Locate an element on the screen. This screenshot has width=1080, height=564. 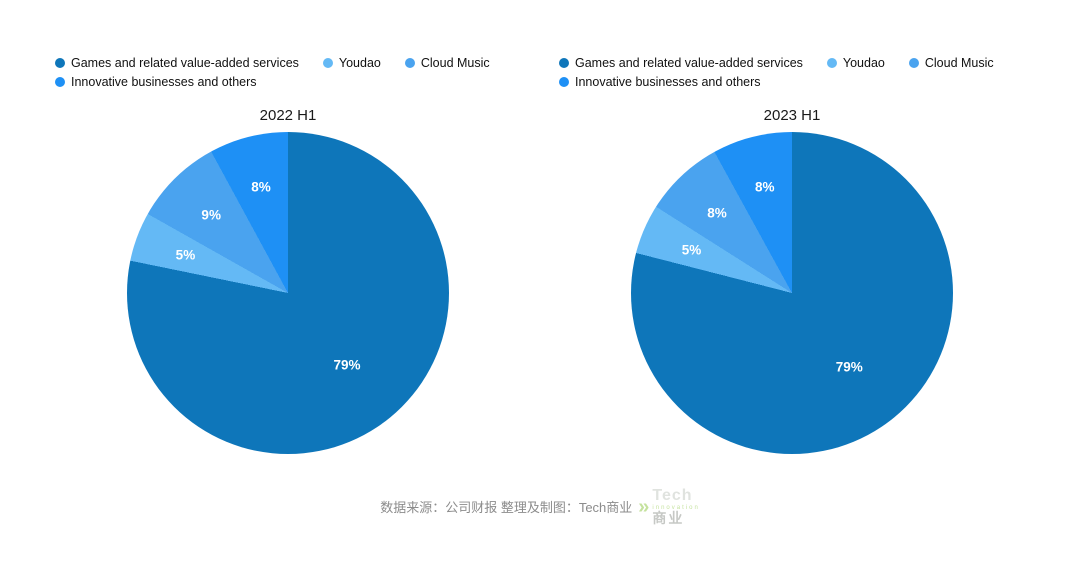
watermark-arrow-icon: » is located at coordinates (644, 506).